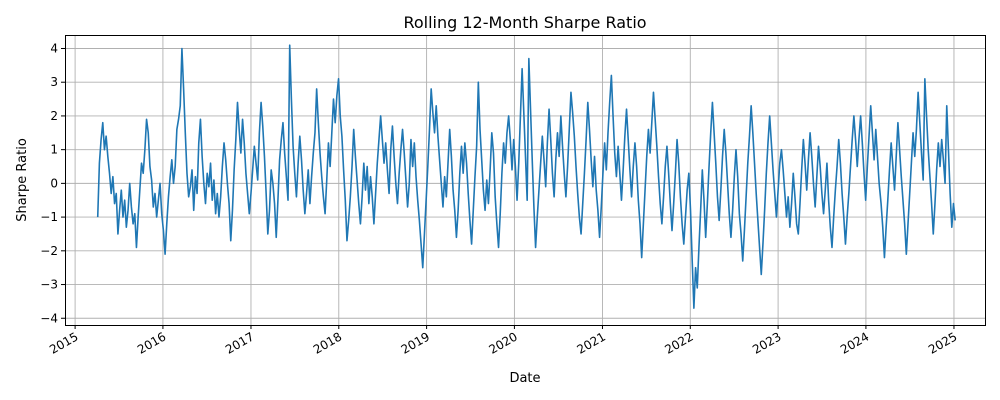 Image resolution: width=1000 pixels, height=400 pixels. Describe the element at coordinates (22, 180) in the screenshot. I see `y-axis-label: Sharpe Ratio` at that location.